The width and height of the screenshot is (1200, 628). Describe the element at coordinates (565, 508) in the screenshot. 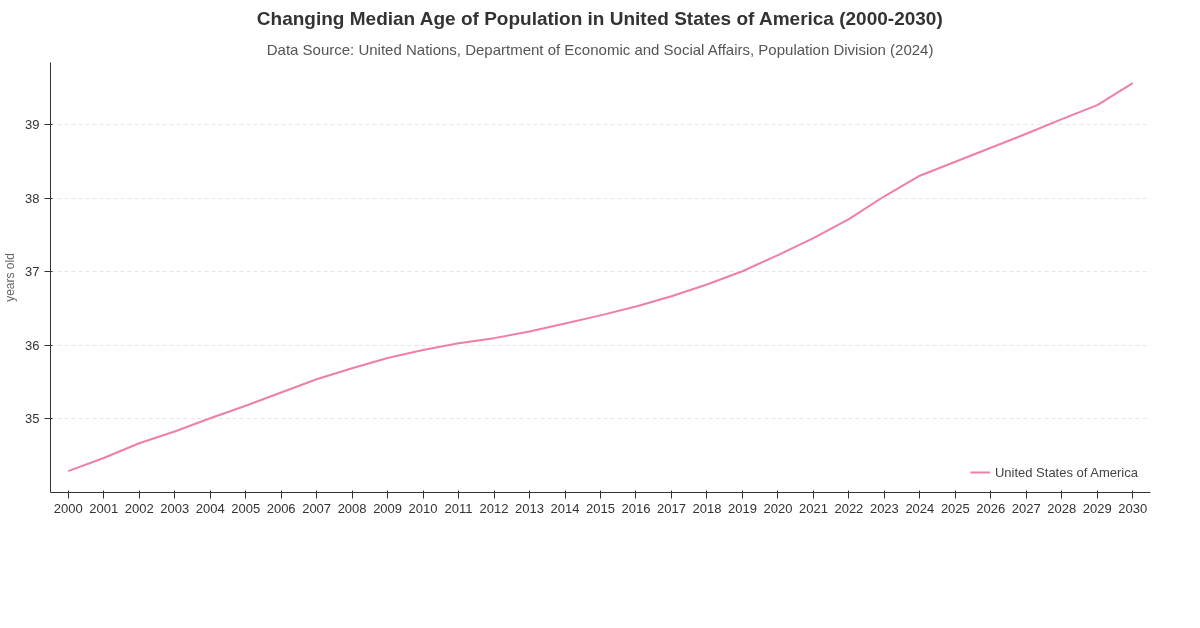

I see `x-tick-label: 2014` at that location.